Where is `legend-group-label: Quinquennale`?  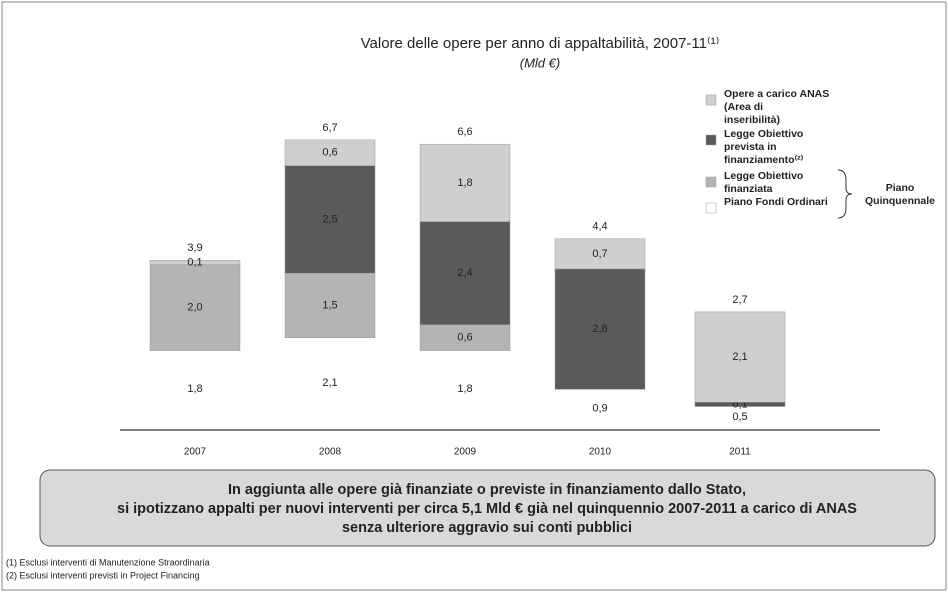 legend-group-label: Quinquennale is located at coordinates (900, 201).